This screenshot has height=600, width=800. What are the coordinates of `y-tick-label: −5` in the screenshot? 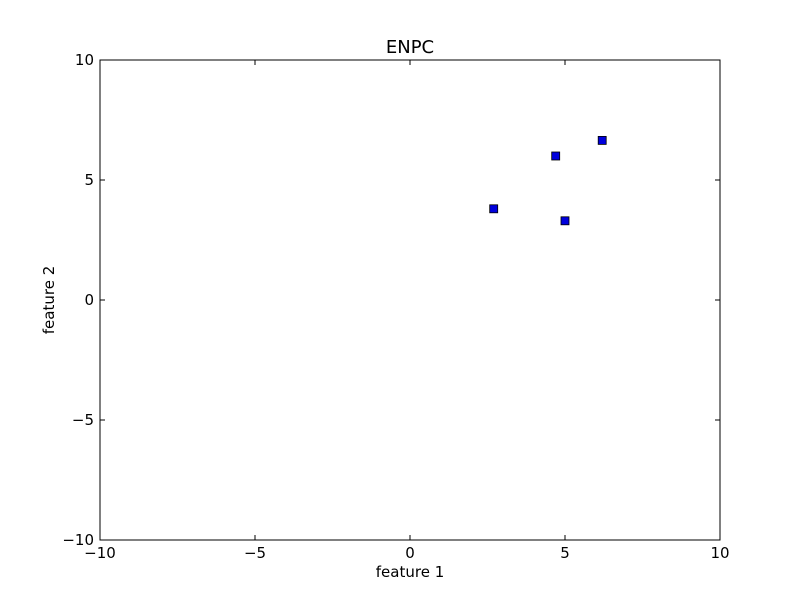 It's located at (83, 420).